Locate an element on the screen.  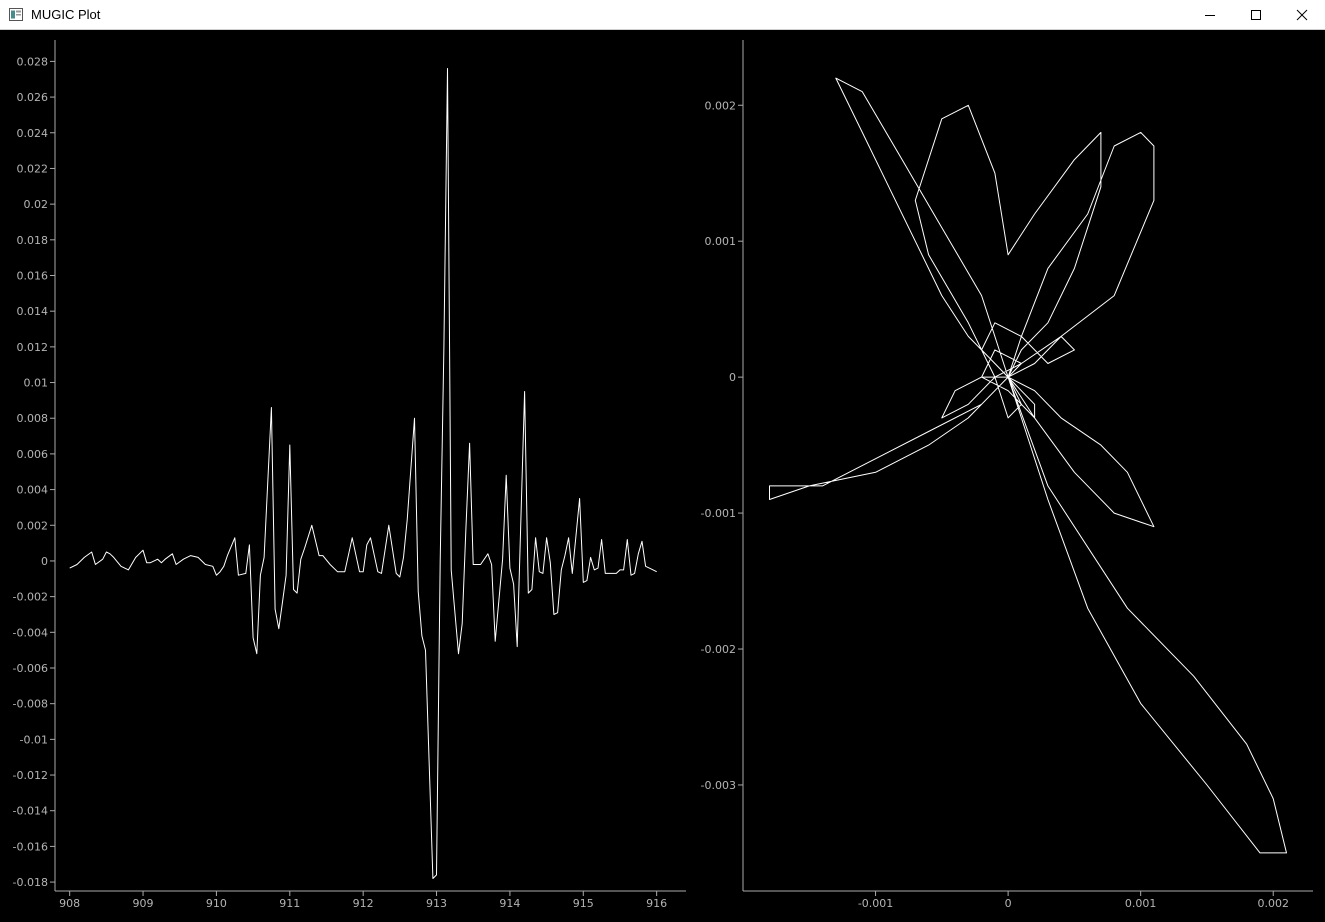
close-icon is located at coordinates (1302, 15).